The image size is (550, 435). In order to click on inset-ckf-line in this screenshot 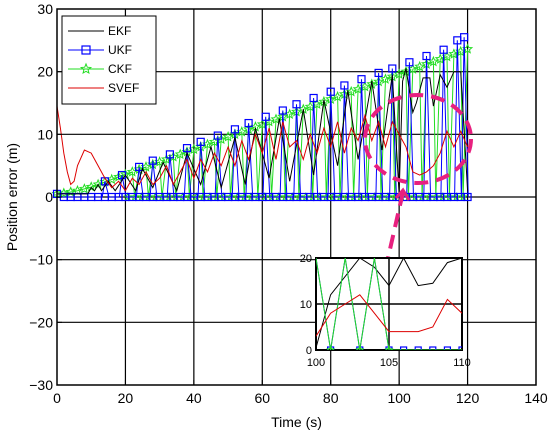, I will do `click(389, 304)`.